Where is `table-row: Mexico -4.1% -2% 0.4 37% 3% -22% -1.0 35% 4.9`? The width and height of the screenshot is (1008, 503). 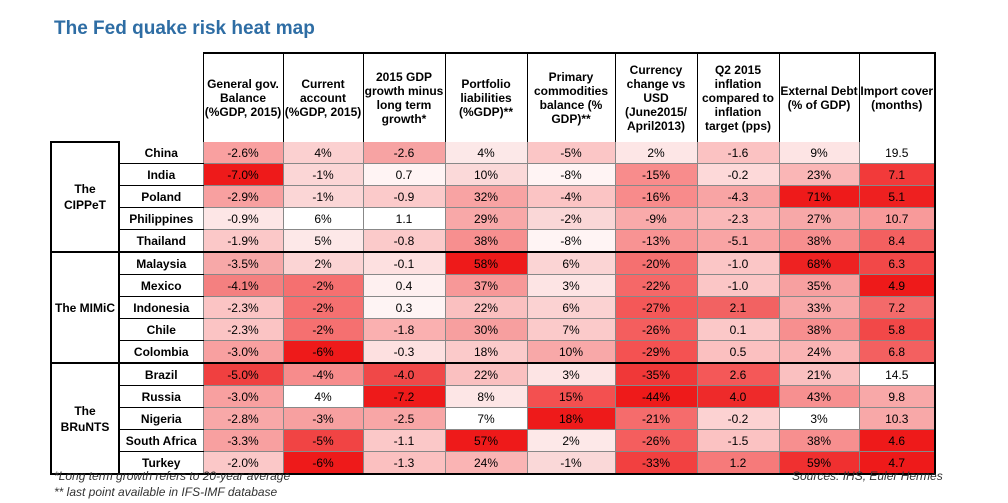 table-row: Mexico -4.1% -2% 0.4 37% 3% -22% -1.0 35% 4.9 is located at coordinates (493, 285).